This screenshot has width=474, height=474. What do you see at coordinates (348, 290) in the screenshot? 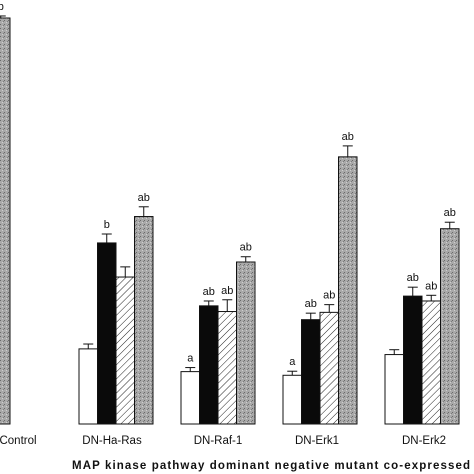
I see `bar-dn-erk1-stippled-gray` at bounding box center [348, 290].